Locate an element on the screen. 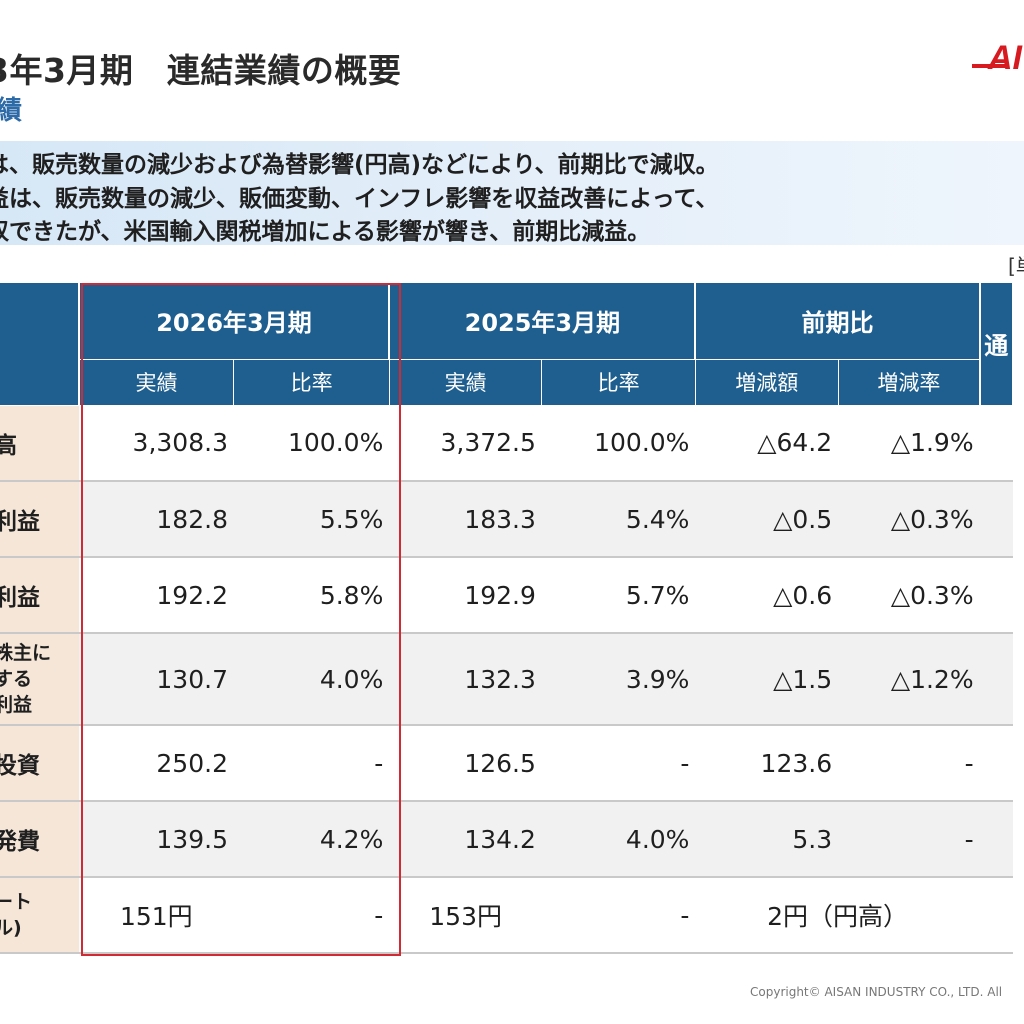 The height and width of the screenshot is (1024, 1024). cell-actual-2025: 153円 is located at coordinates (465, 915).